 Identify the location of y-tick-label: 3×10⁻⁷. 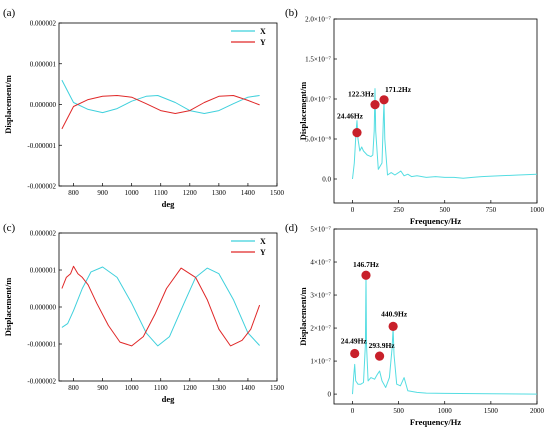
(320, 296).